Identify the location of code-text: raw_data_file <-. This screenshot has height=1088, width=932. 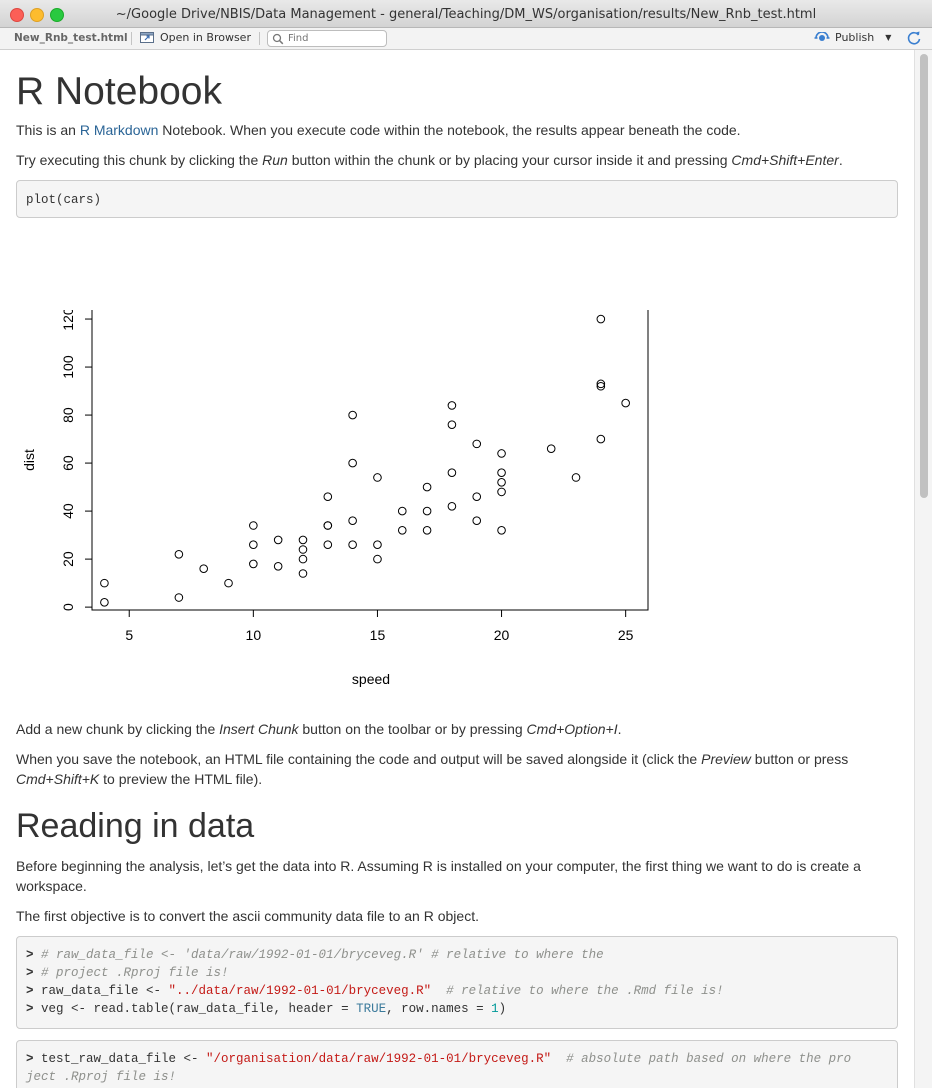
(105, 991).